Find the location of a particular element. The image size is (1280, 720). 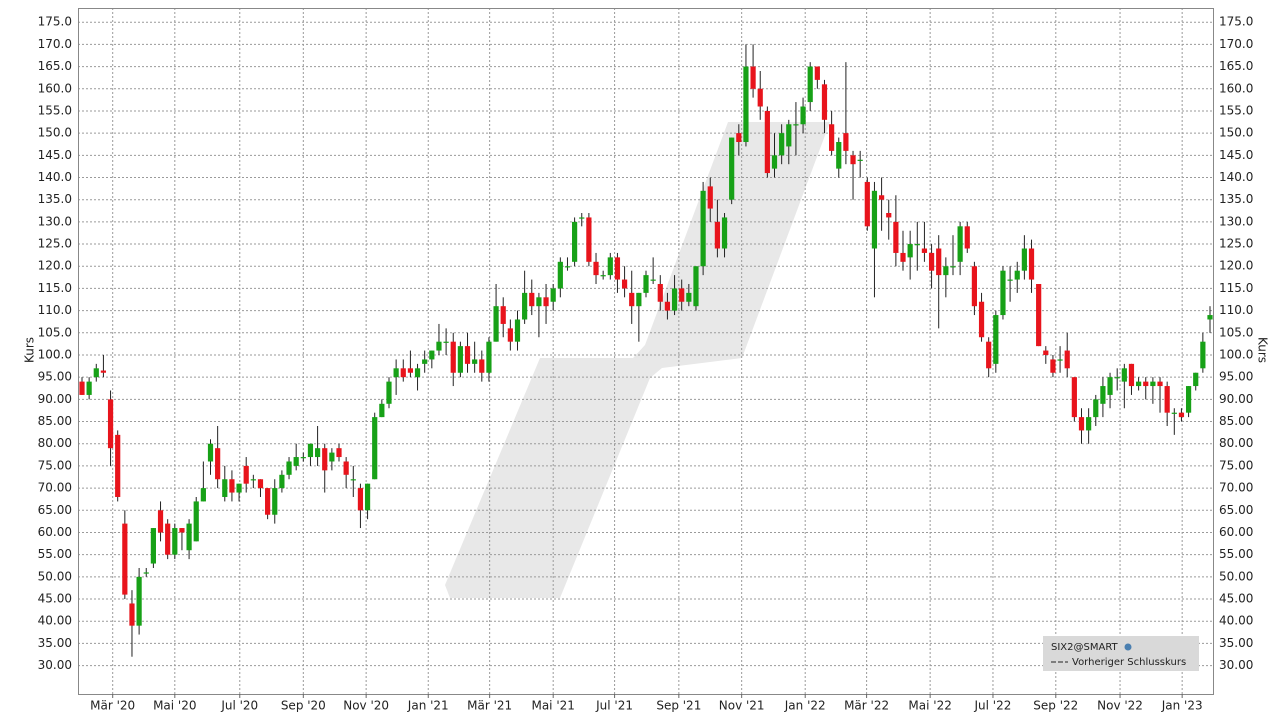

y-tick-label: 110.0 is located at coordinates (55, 310).